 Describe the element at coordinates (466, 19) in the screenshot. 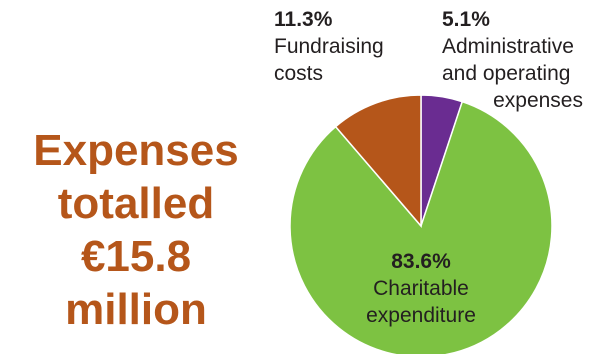

I see `slice-pct-administrative: 5.1%` at that location.